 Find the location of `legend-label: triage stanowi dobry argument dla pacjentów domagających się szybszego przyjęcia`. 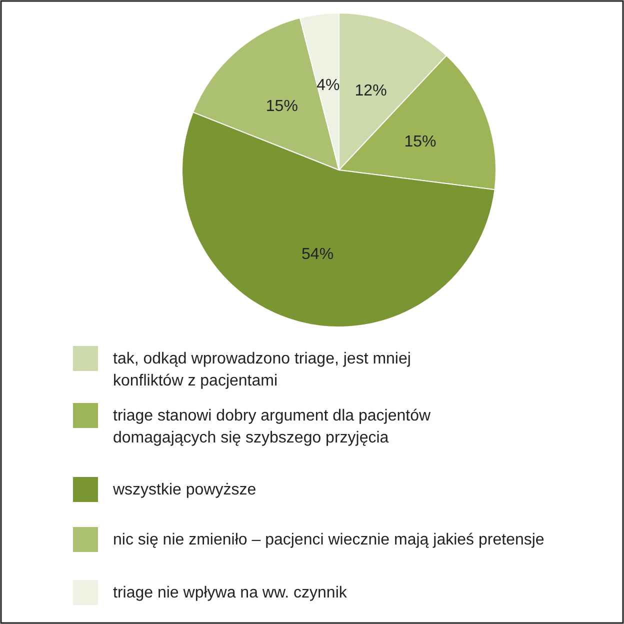

legend-label: triage stanowi dobry argument dla pacjentów domagających się szybszego przyjęcia is located at coordinates (272, 427).